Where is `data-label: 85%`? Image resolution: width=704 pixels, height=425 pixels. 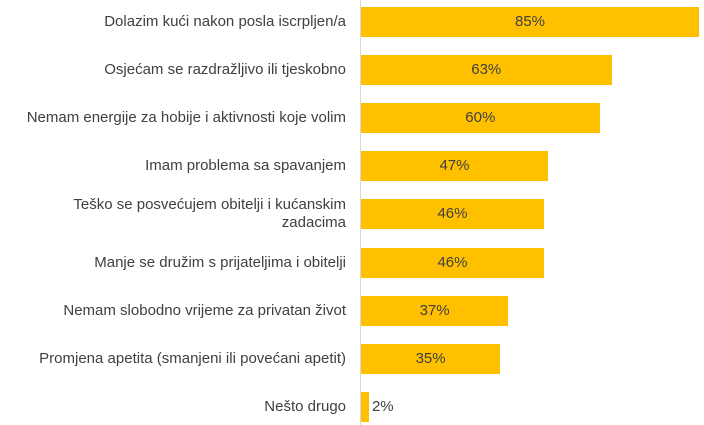
data-label: 85% is located at coordinates (530, 21).